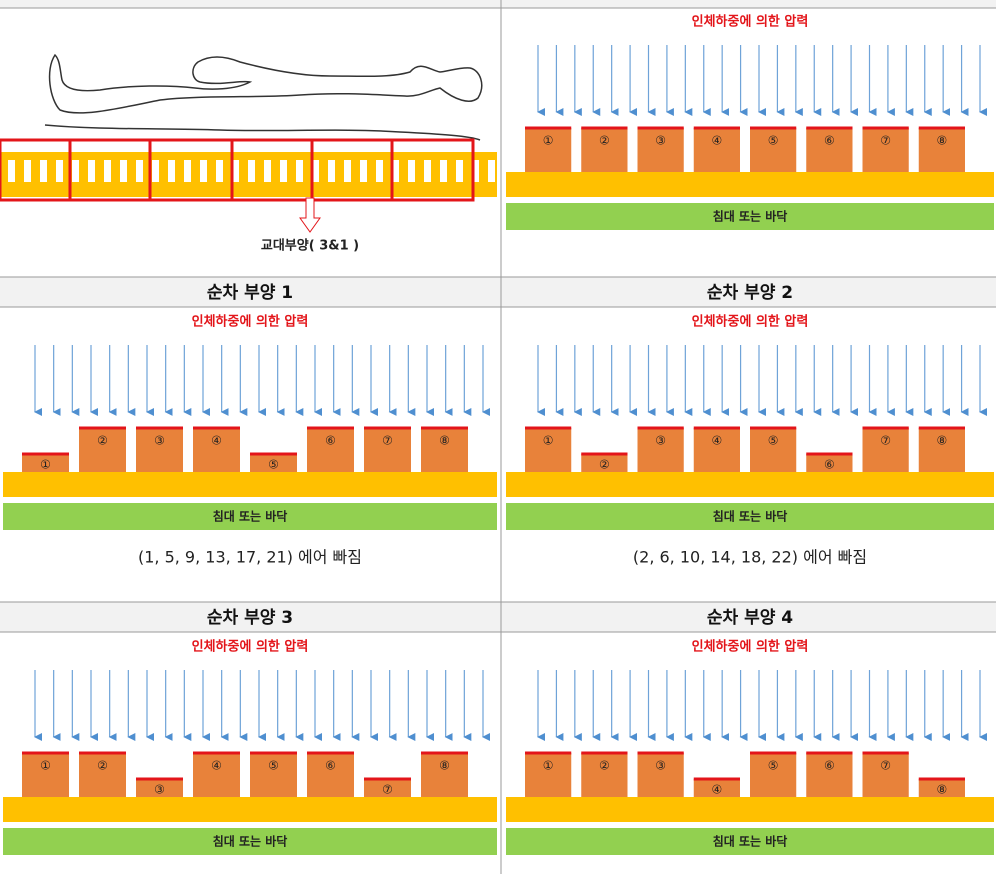 Image resolution: width=996 pixels, height=874 pixels. What do you see at coordinates (750, 557) in the screenshot?
I see `section-caption: (2, 6, 10, 14, 18, 22) 에어 빠짐` at bounding box center [750, 557].